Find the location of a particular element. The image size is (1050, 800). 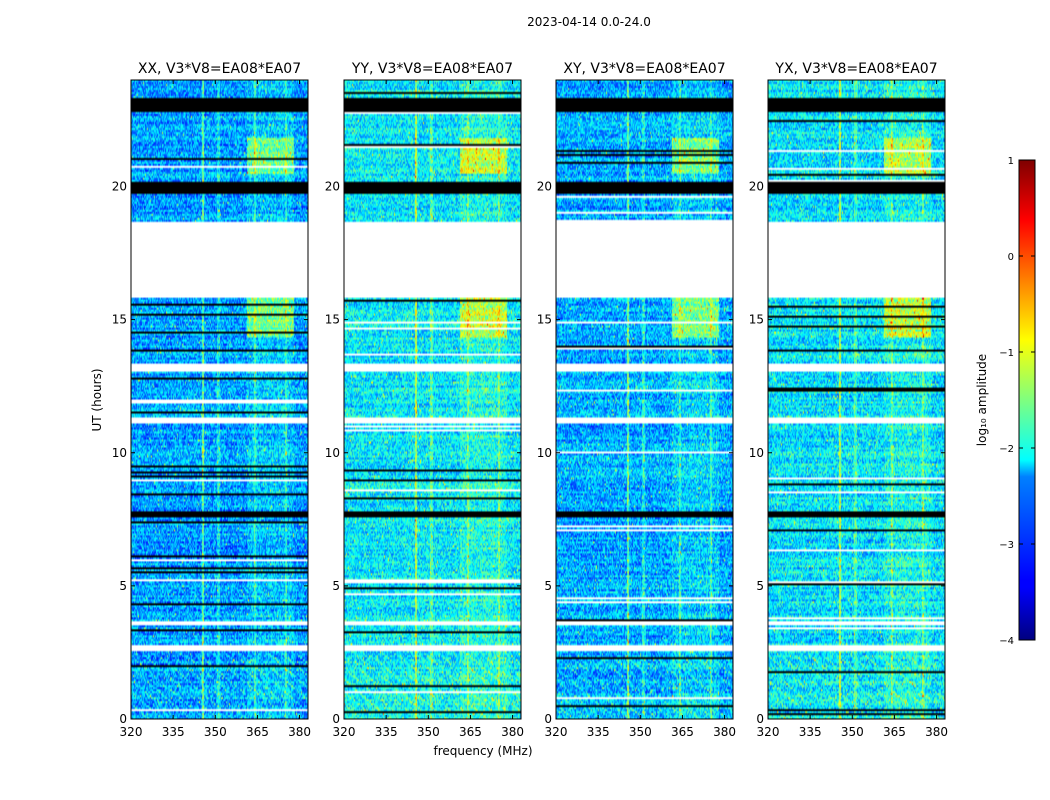

figure-suptitle: 2023-04-14 0.0-24.0 is located at coordinates (589, 22).